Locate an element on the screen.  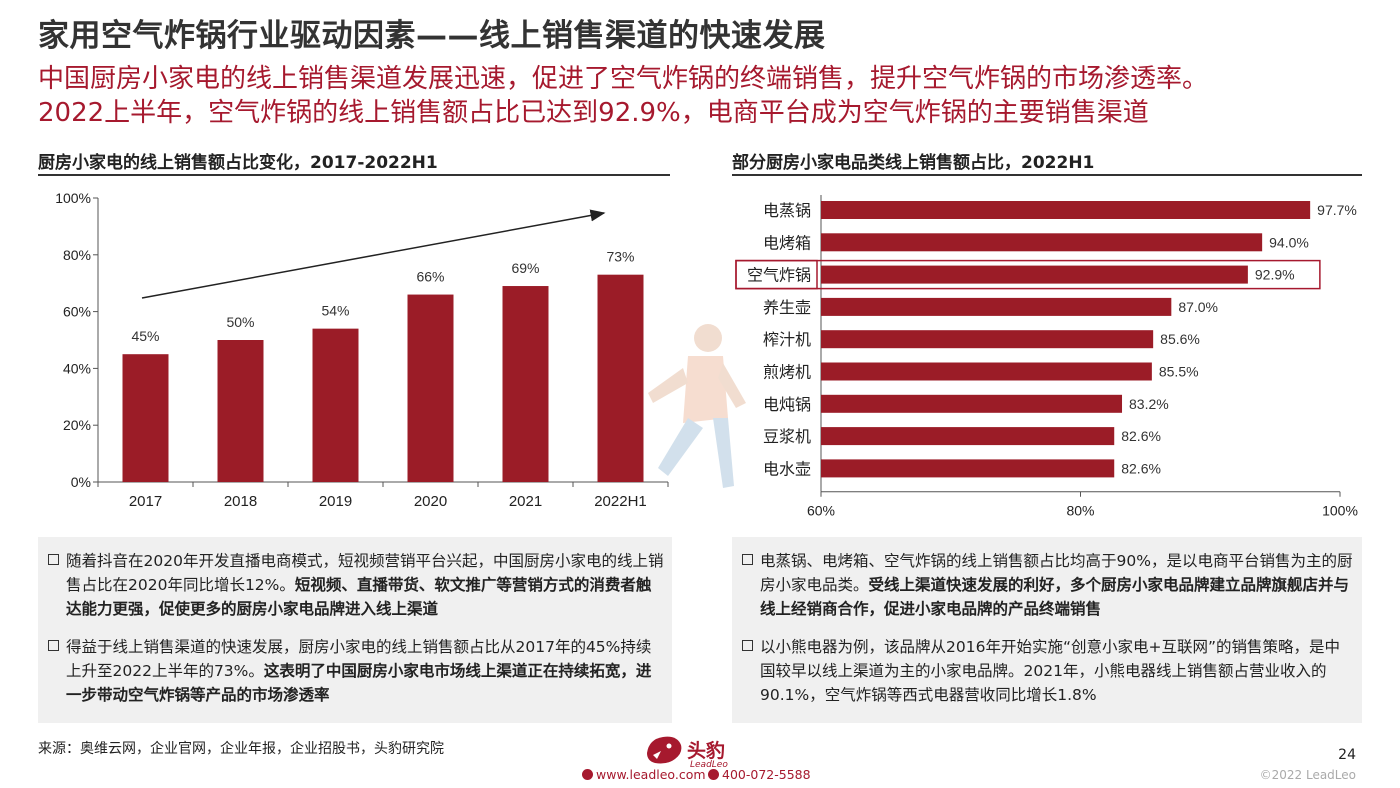
category-label: 电炖锅 is located at coordinates (787, 405).